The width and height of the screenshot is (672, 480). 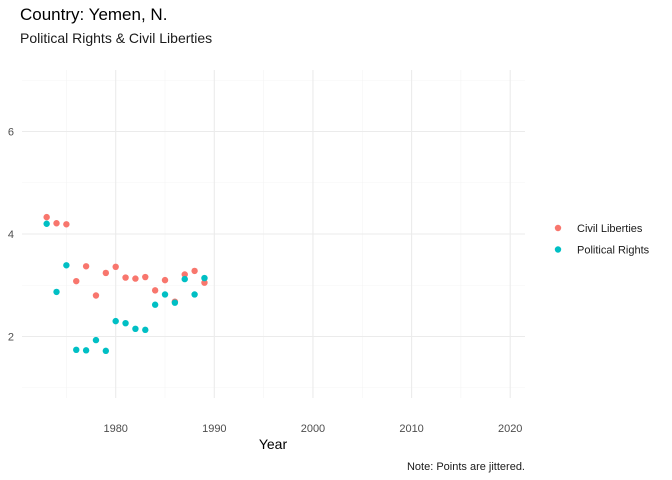 I want to click on x-axis-ticks: 1980 1990 2000 2010 2020, so click(x=312, y=429).